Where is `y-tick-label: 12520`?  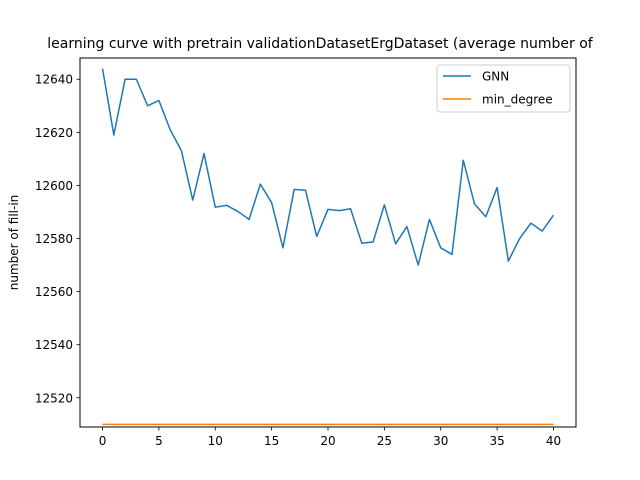 y-tick-label: 12520 is located at coordinates (54, 398).